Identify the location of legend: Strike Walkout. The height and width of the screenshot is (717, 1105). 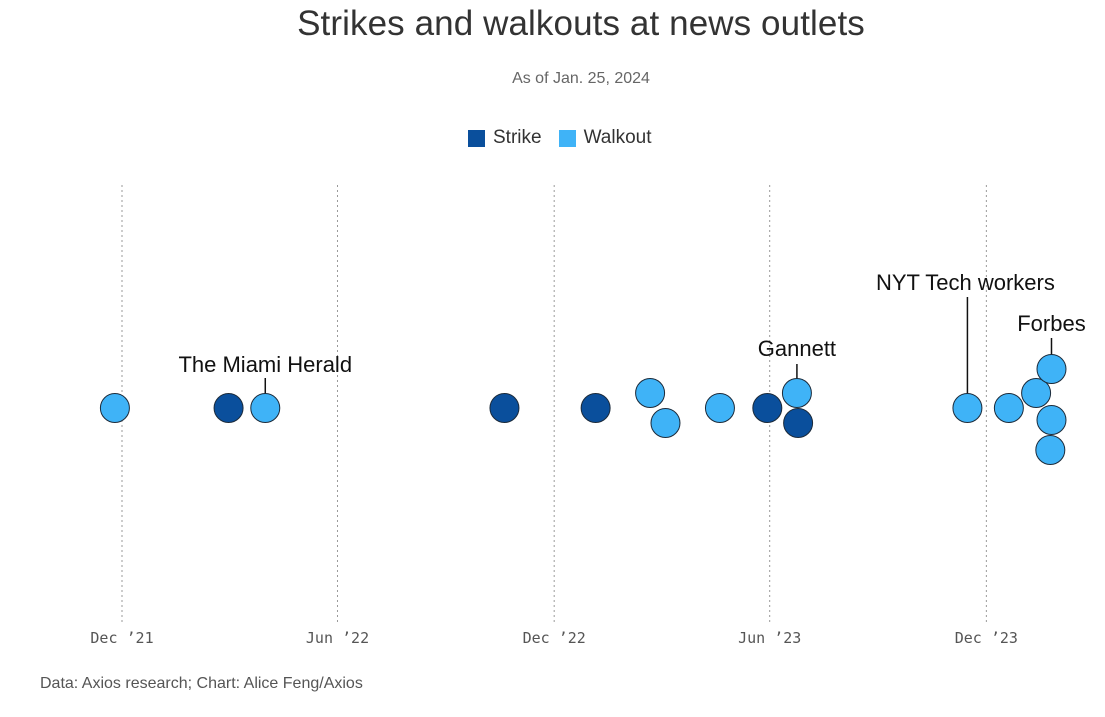
(568, 138).